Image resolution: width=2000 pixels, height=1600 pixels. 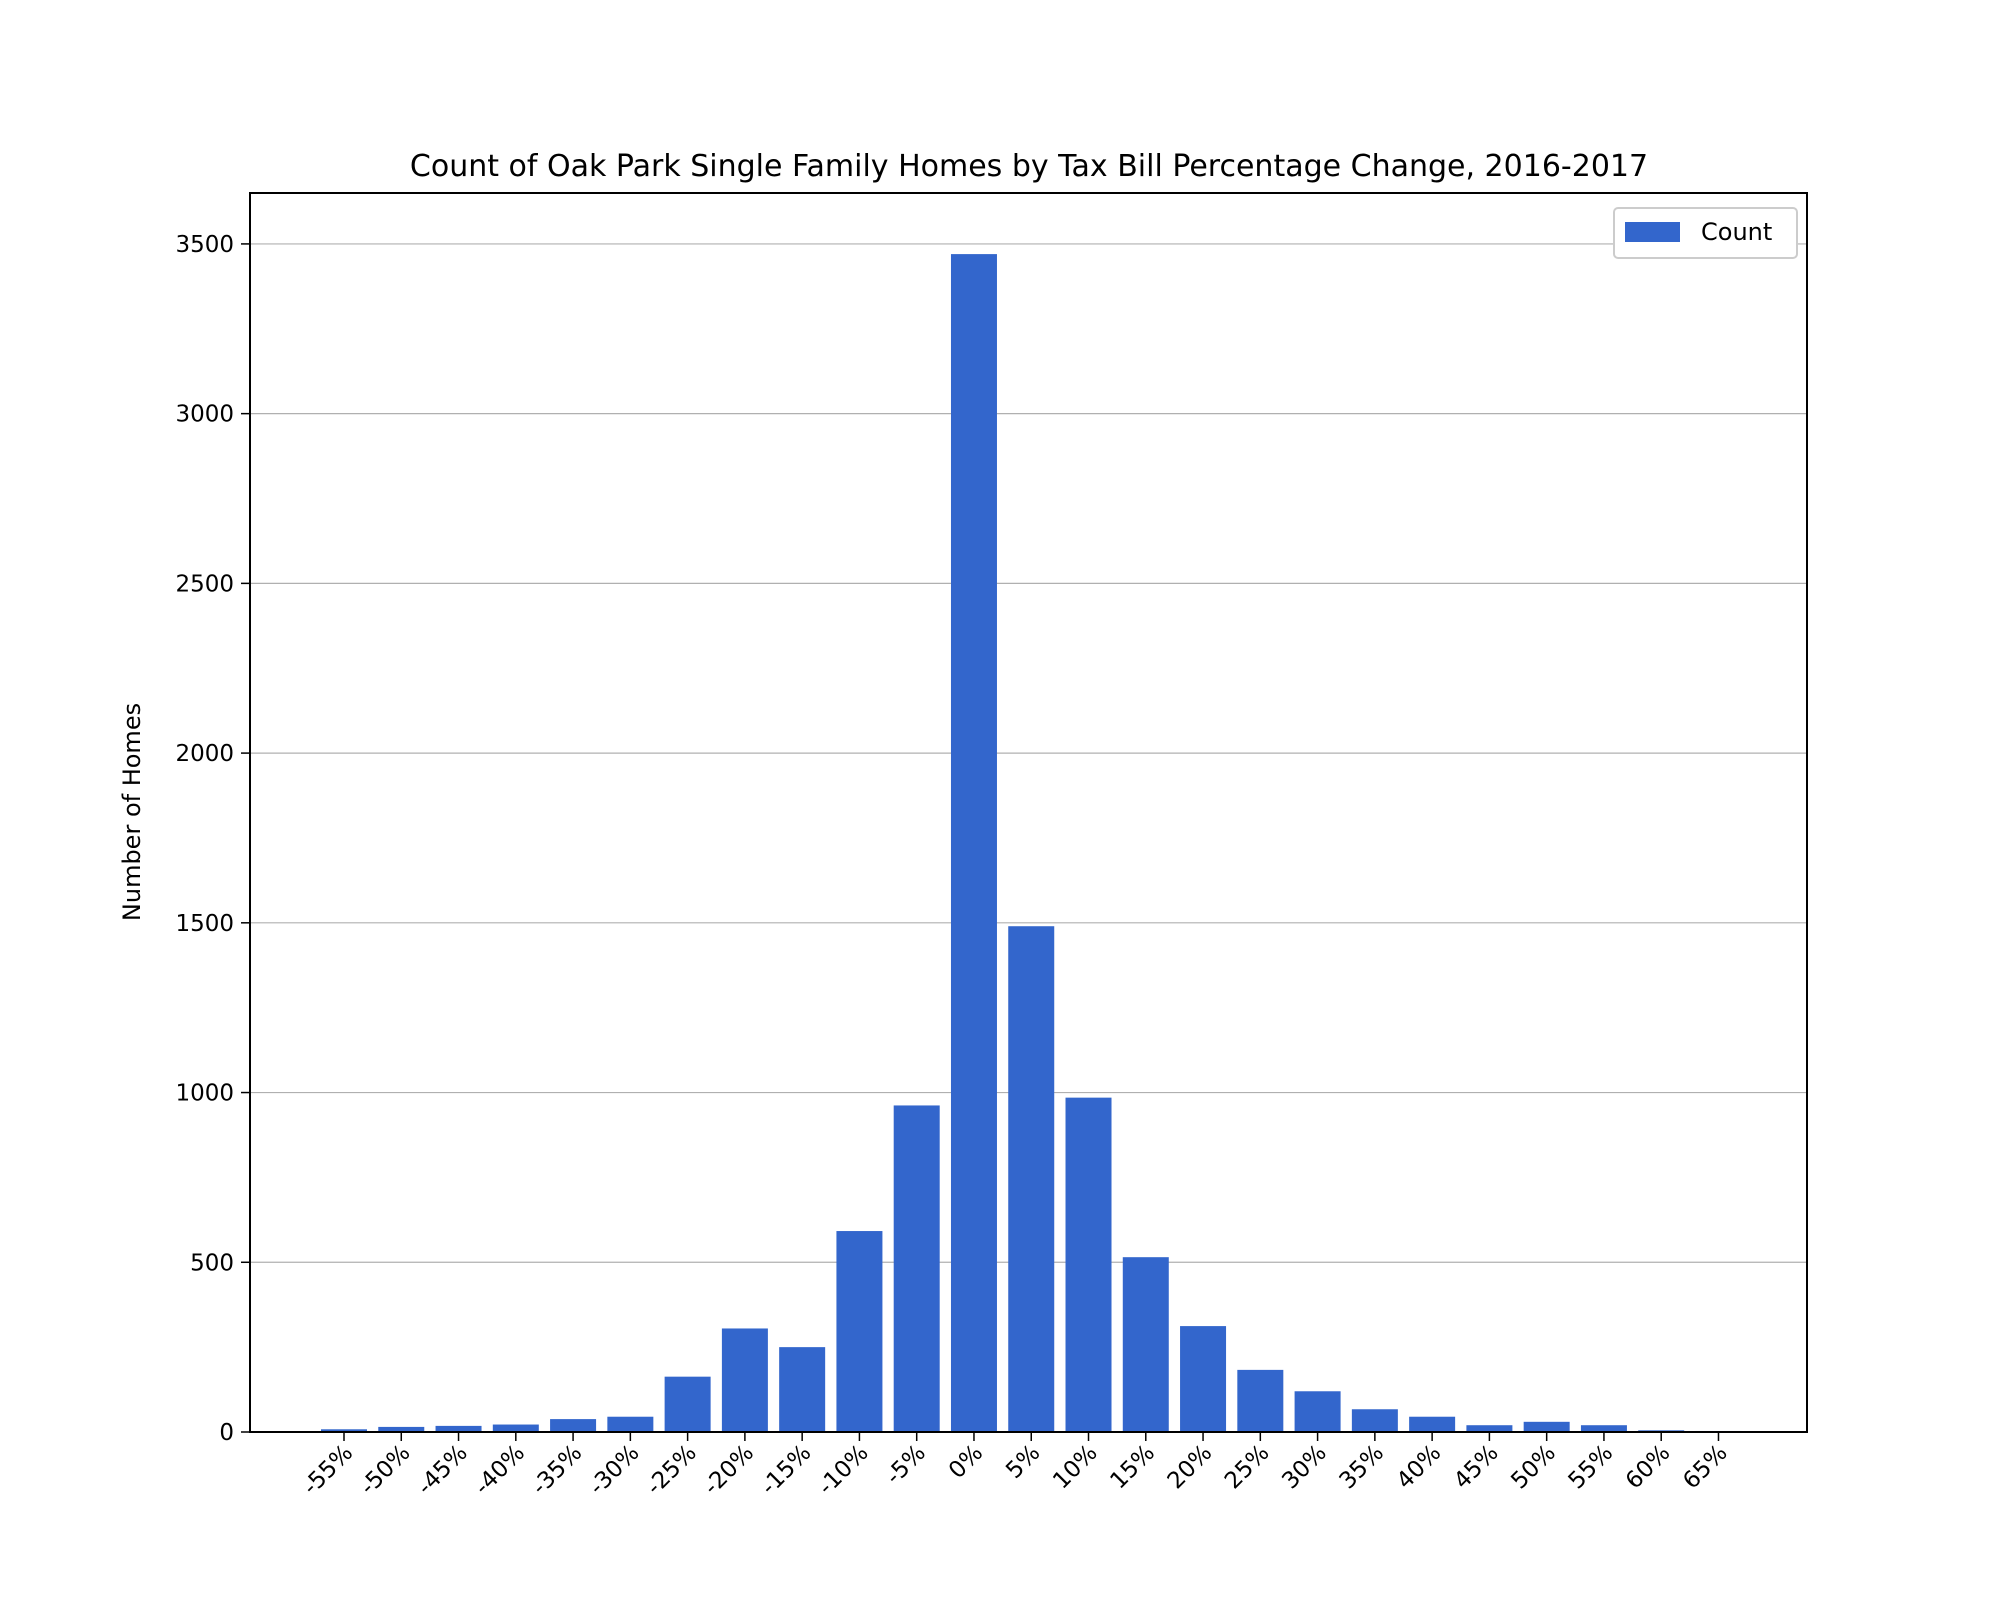 What do you see at coordinates (1736, 232) in the screenshot?
I see `legend-label: Count` at bounding box center [1736, 232].